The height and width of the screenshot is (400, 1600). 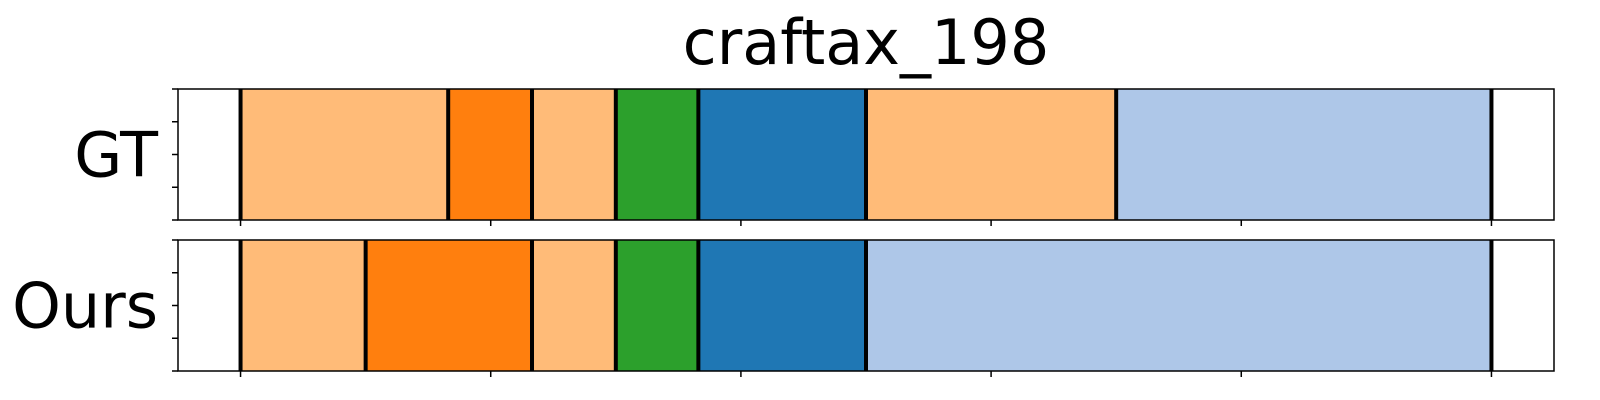 I want to click on row-label-gt: GT, so click(x=116, y=155).